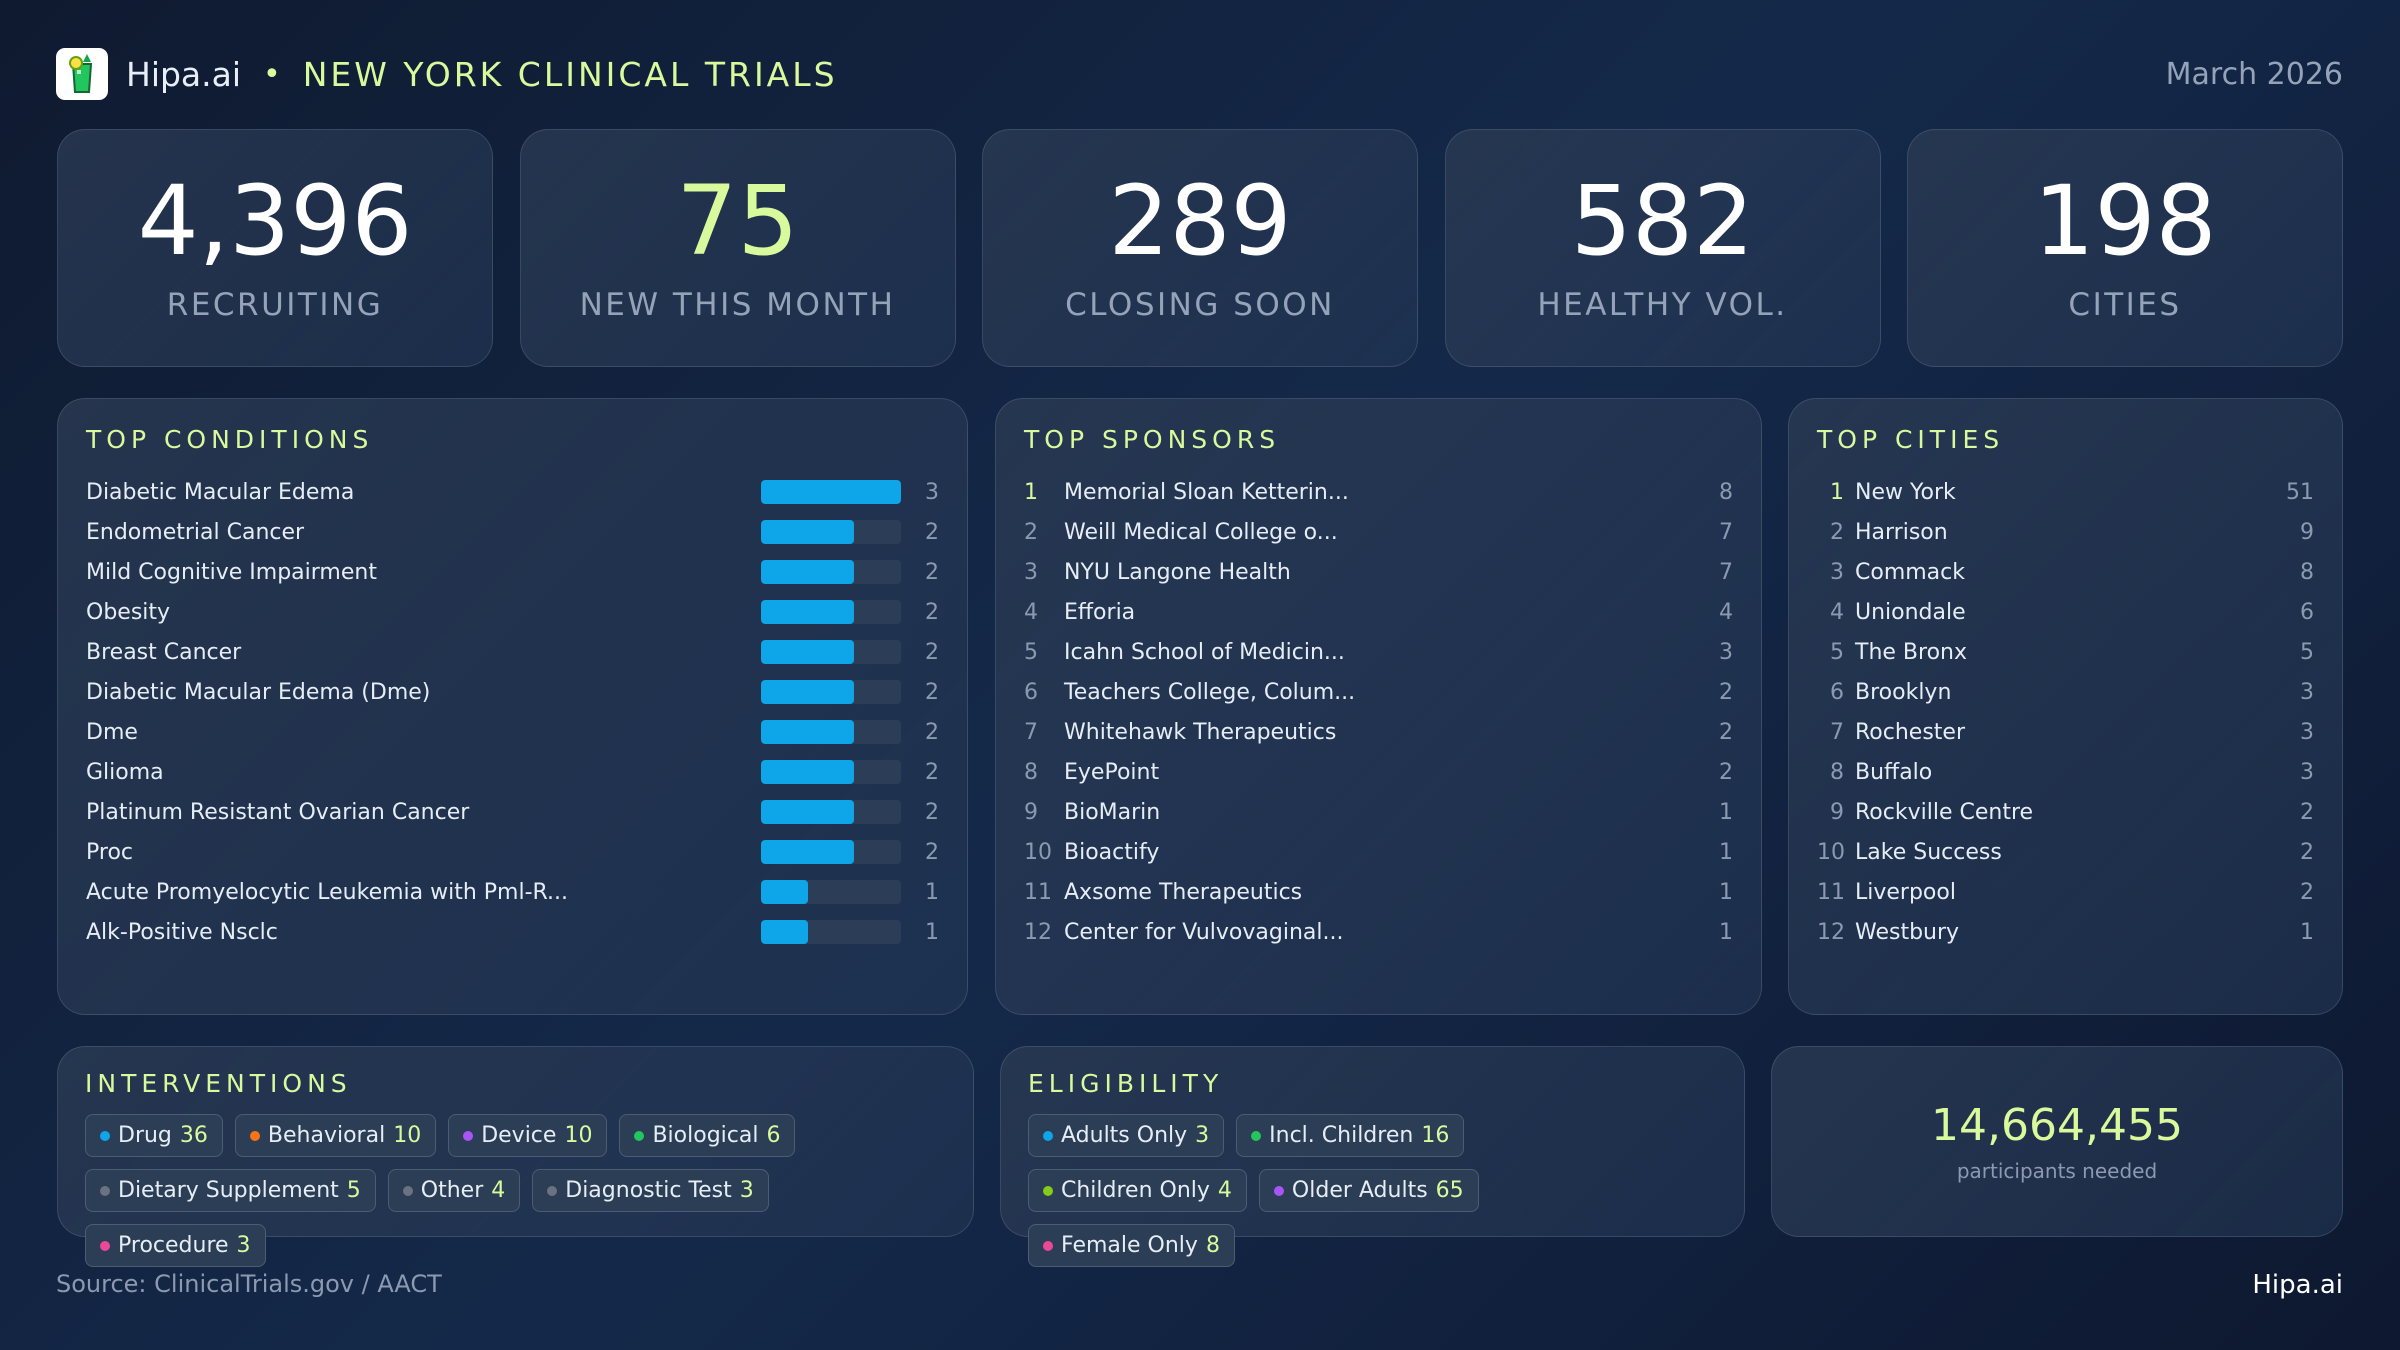 This screenshot has width=2400, height=1350. Describe the element at coordinates (1837, 492) in the screenshot. I see `rank: 1` at that location.